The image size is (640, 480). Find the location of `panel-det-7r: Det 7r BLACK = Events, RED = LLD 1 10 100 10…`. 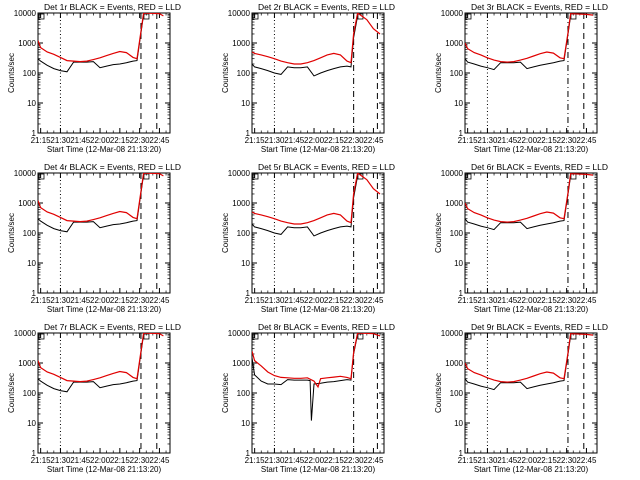

panel-det-7r: Det 7r BLACK = Events, RED = LLD 1 10 100 10… is located at coordinates (94, 398).